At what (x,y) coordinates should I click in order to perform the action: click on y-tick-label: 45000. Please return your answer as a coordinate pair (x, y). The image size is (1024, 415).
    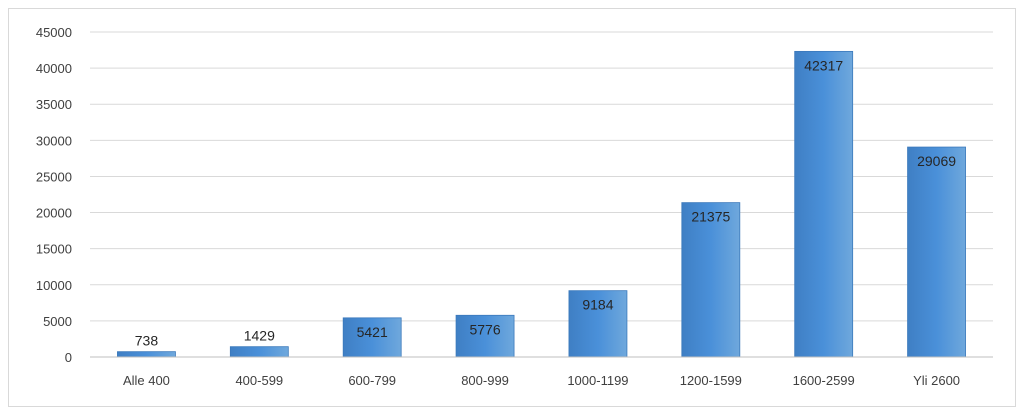
    Looking at the image, I should click on (54, 32).